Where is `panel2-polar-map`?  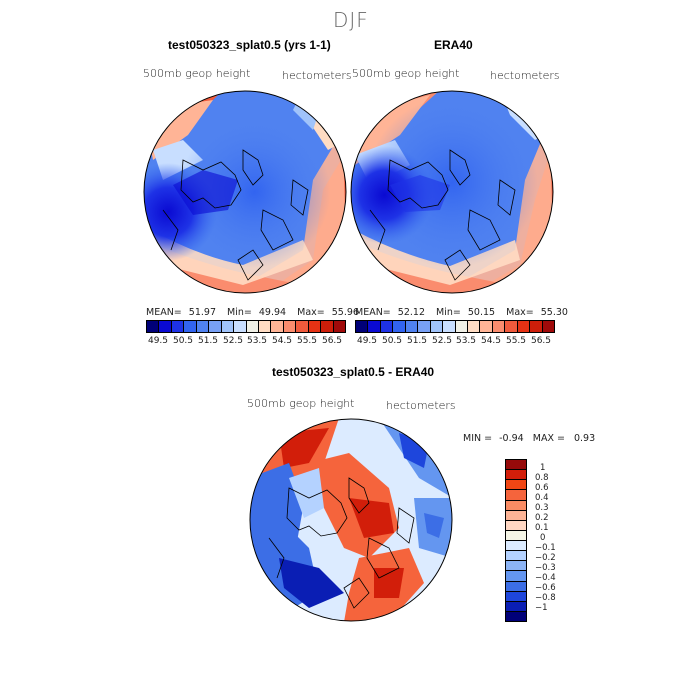
panel2-polar-map is located at coordinates (452, 192).